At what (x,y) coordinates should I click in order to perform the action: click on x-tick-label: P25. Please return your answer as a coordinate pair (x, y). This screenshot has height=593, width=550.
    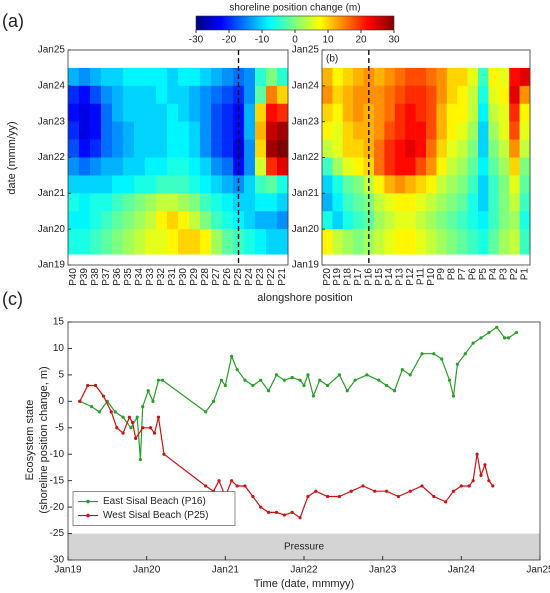
    Looking at the image, I should click on (238, 277).